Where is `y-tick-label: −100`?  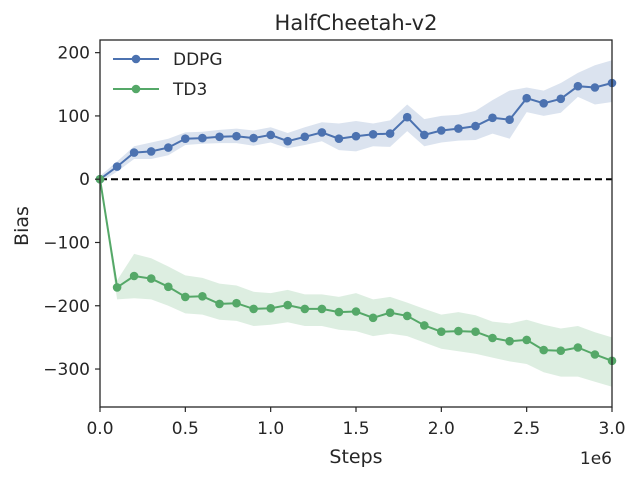
y-tick-label: −100 is located at coordinates (66, 243).